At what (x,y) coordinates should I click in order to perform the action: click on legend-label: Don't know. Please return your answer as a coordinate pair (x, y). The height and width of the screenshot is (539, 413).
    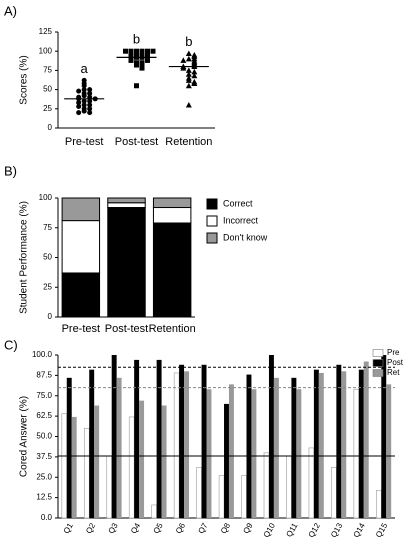
    Looking at the image, I should click on (245, 237).